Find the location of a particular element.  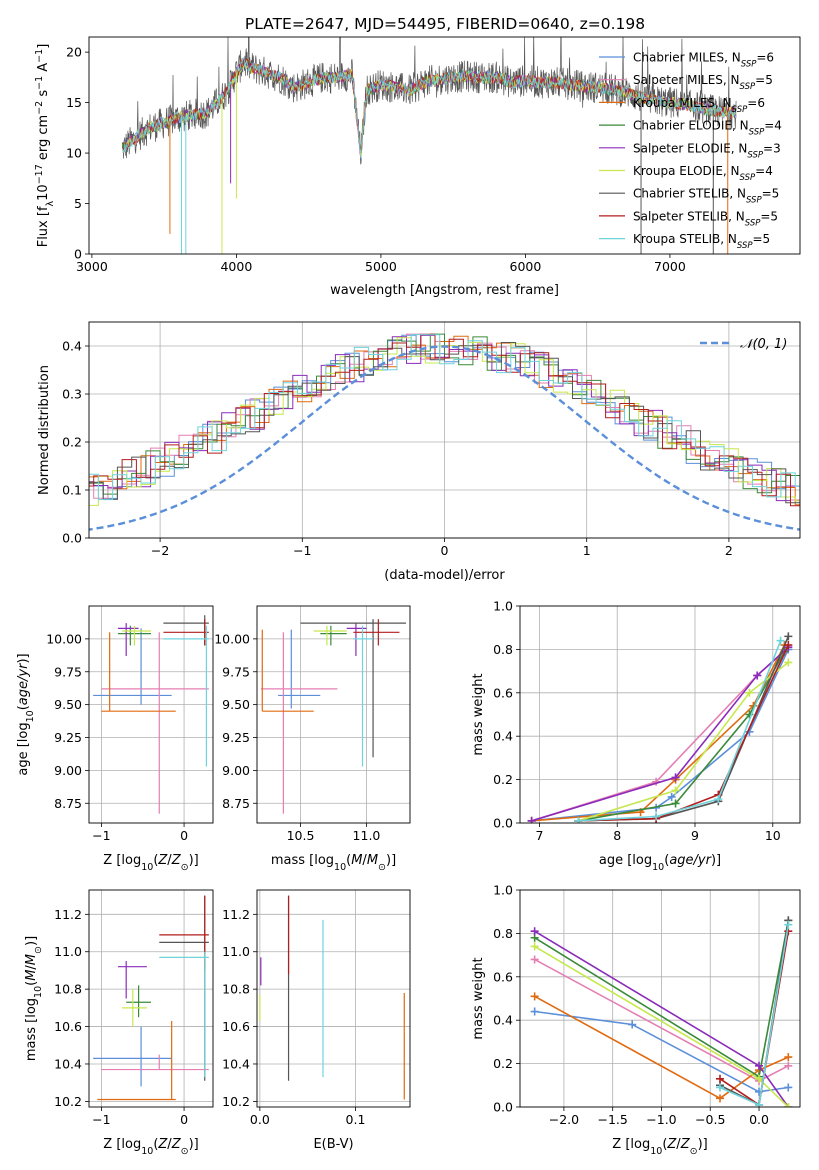

x-tick-label: 10.5 is located at coordinates (301, 835).